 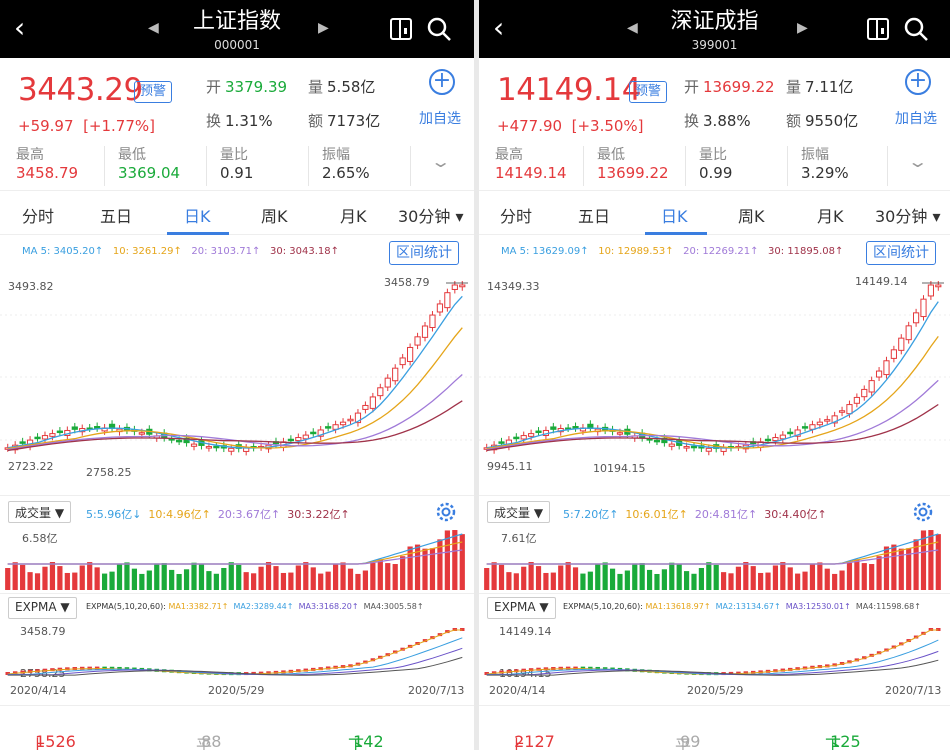 What do you see at coordinates (237, 727) in the screenshot?
I see `market-breadth: 上涨 1526家 平盘 88家 下跌 142家` at bounding box center [237, 727].